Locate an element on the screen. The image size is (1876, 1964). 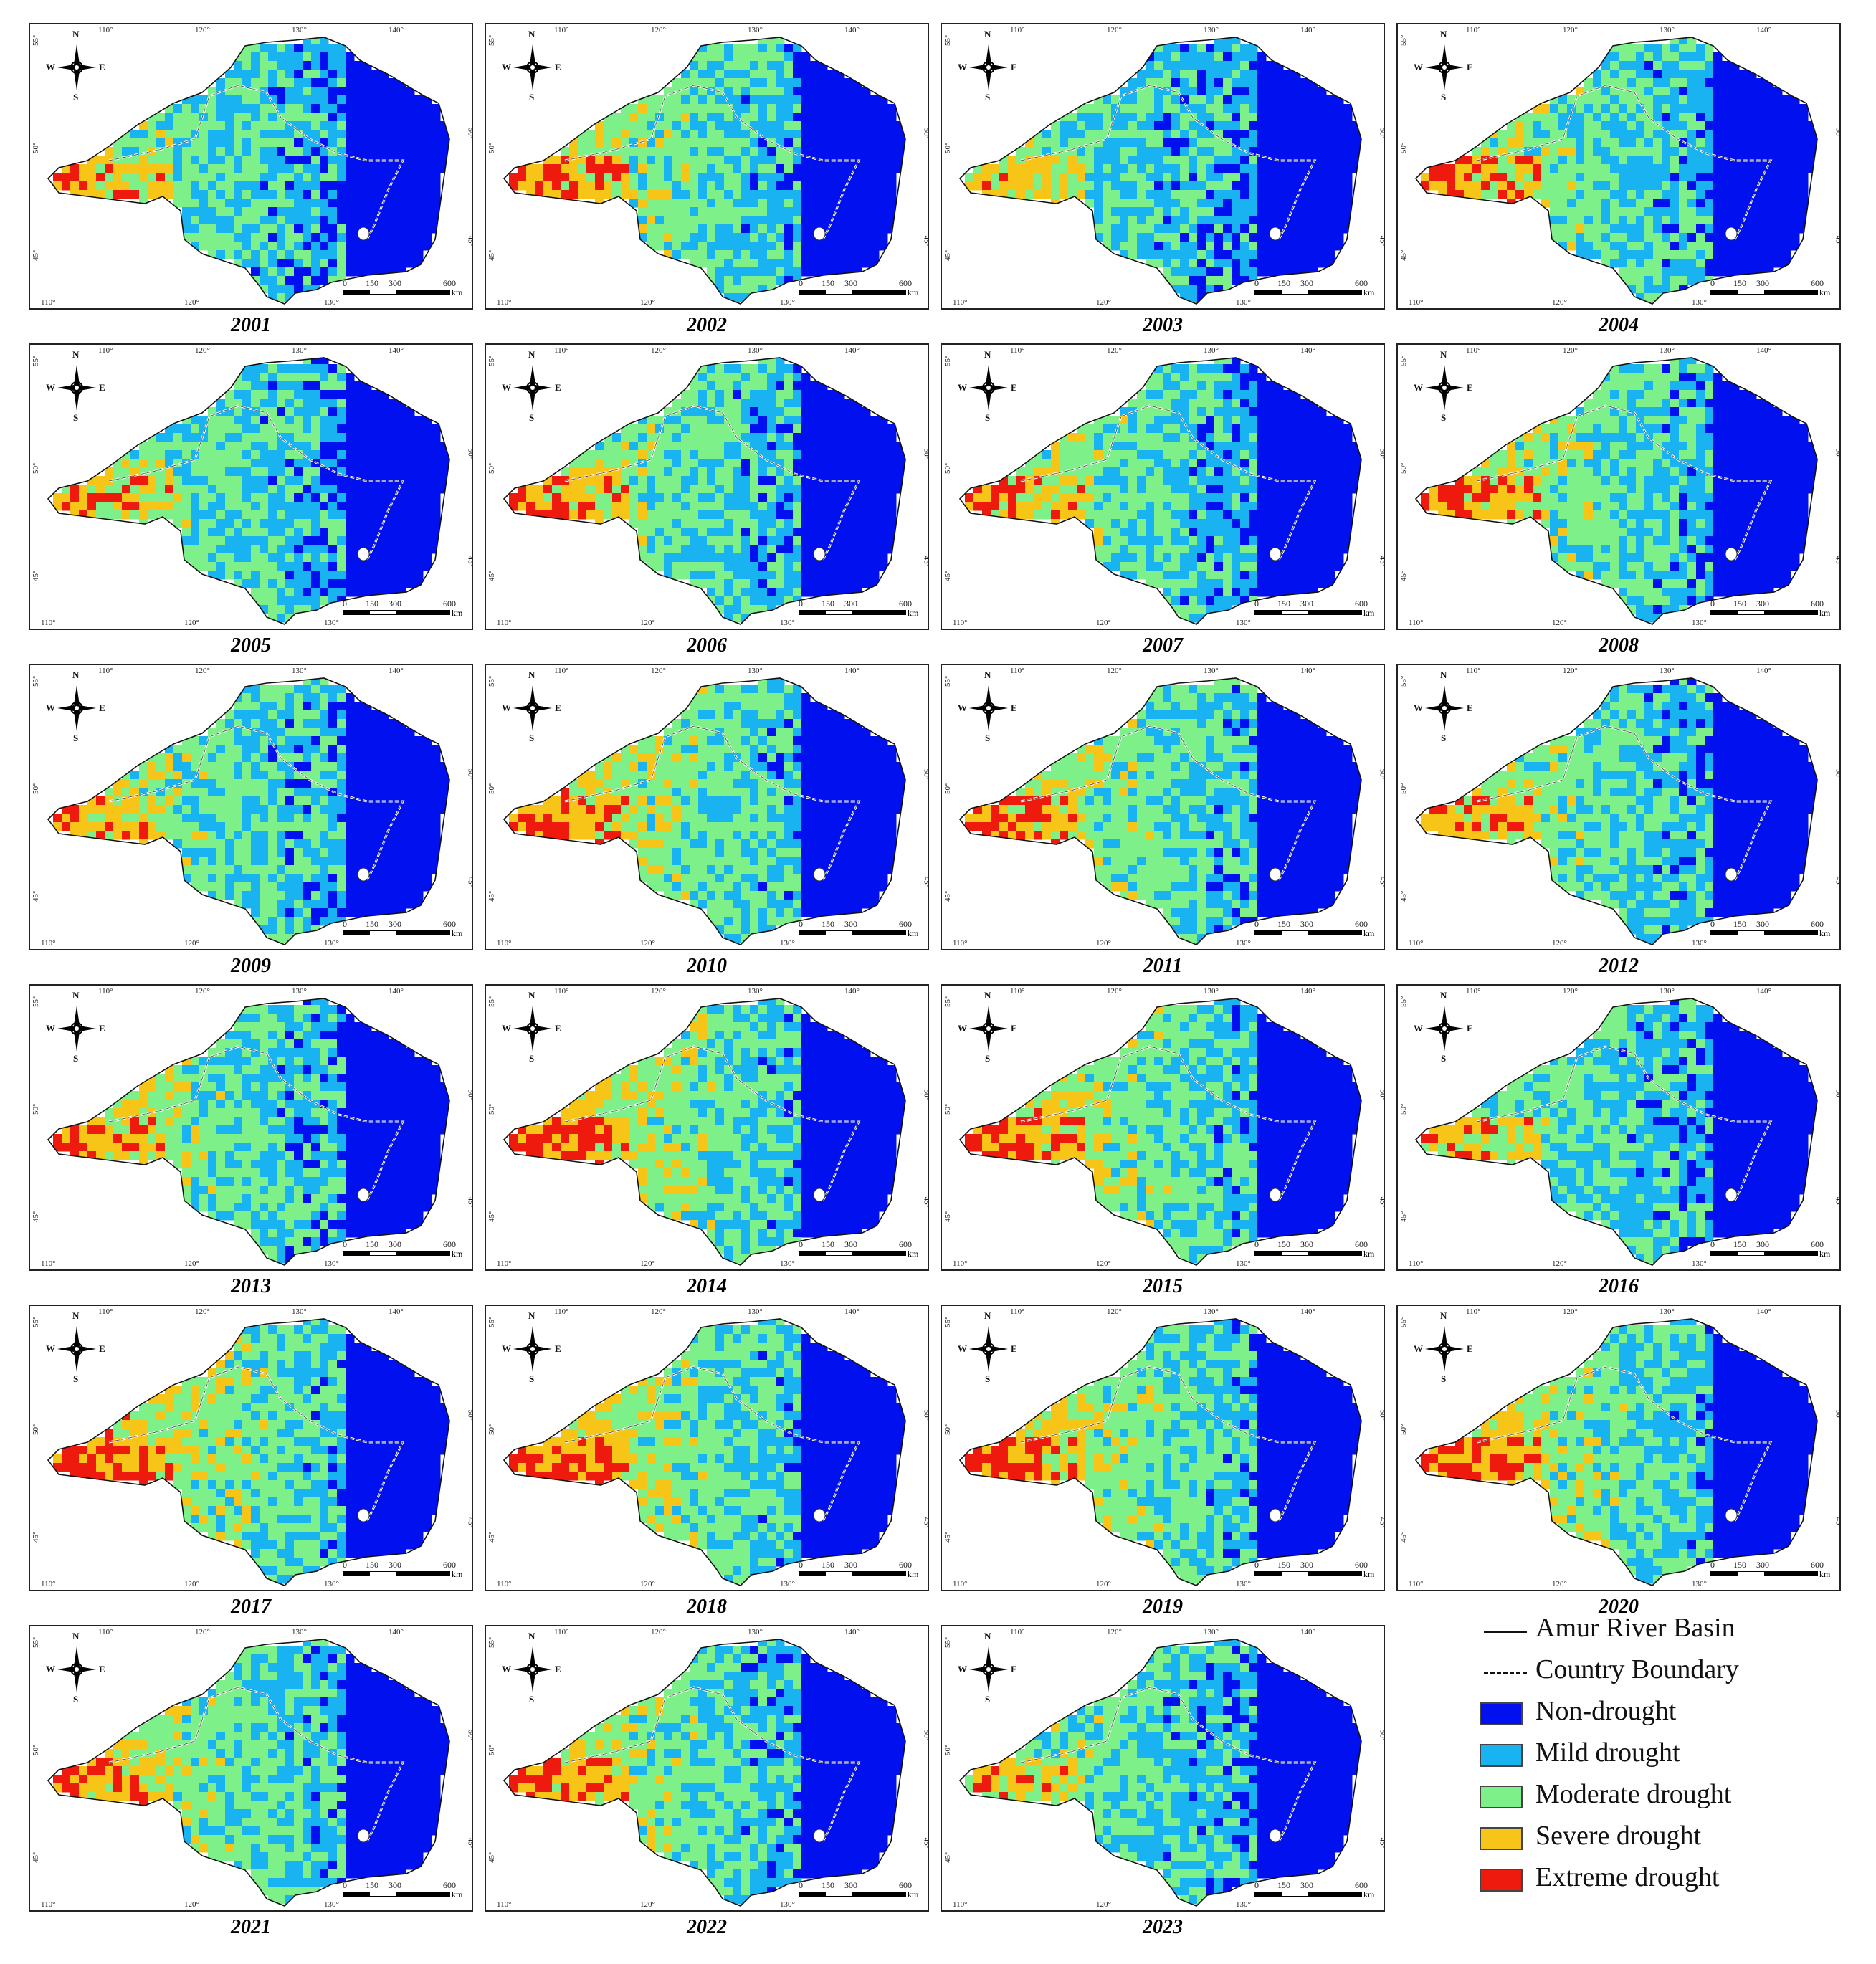
legend-item: Severe drought is located at coordinates (1670, 1838).